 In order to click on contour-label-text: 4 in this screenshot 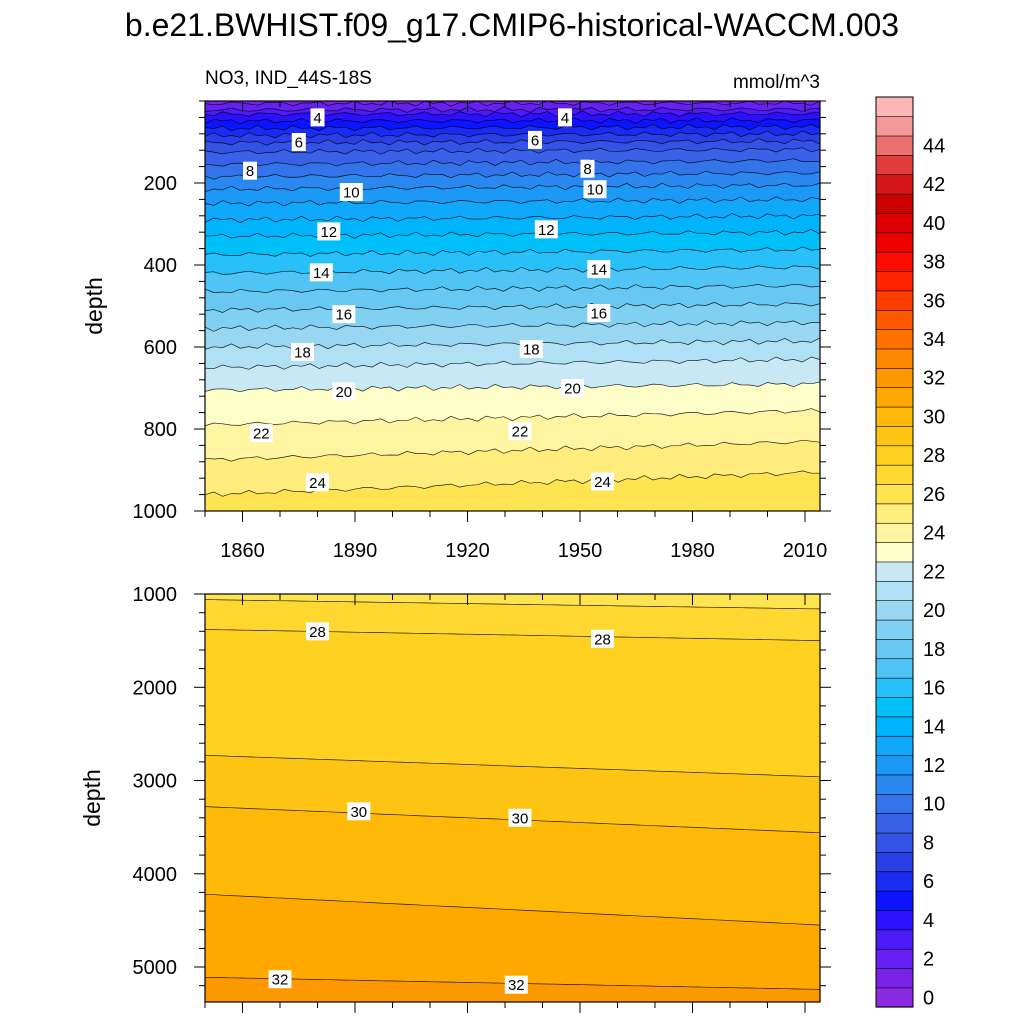, I will do `click(317, 118)`.